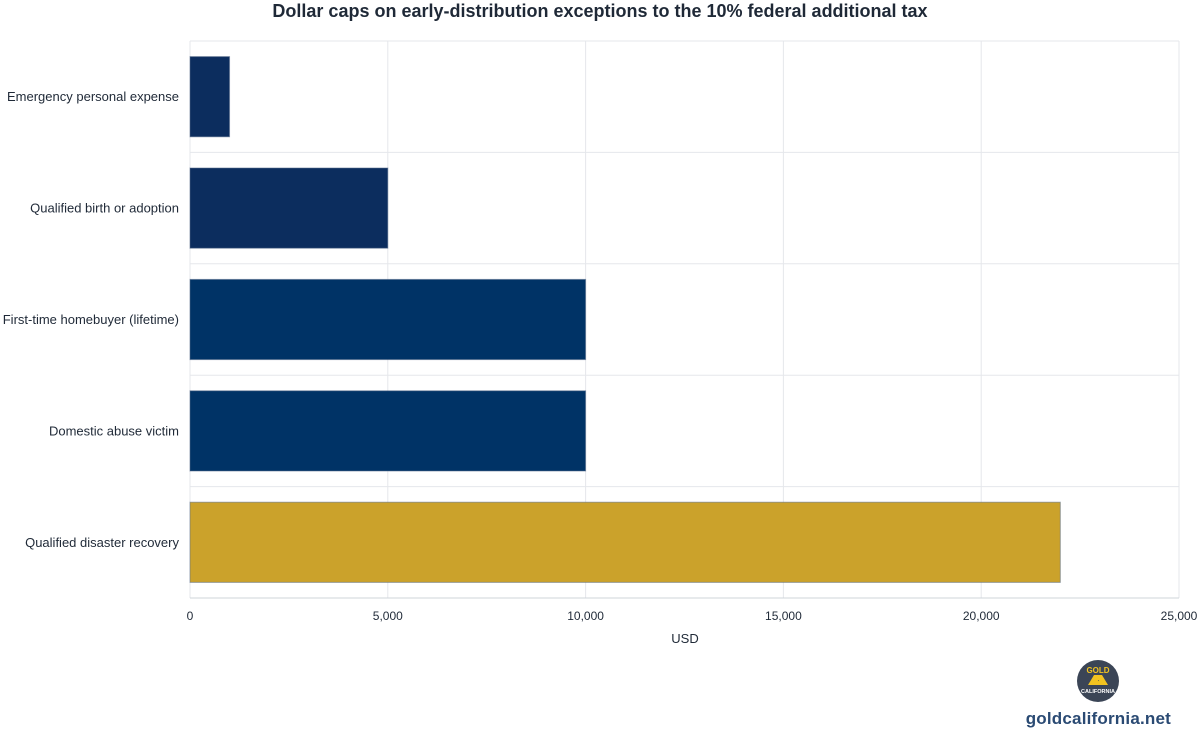  What do you see at coordinates (104, 208) in the screenshot?
I see `category-label: Qualified birth or adoption` at bounding box center [104, 208].